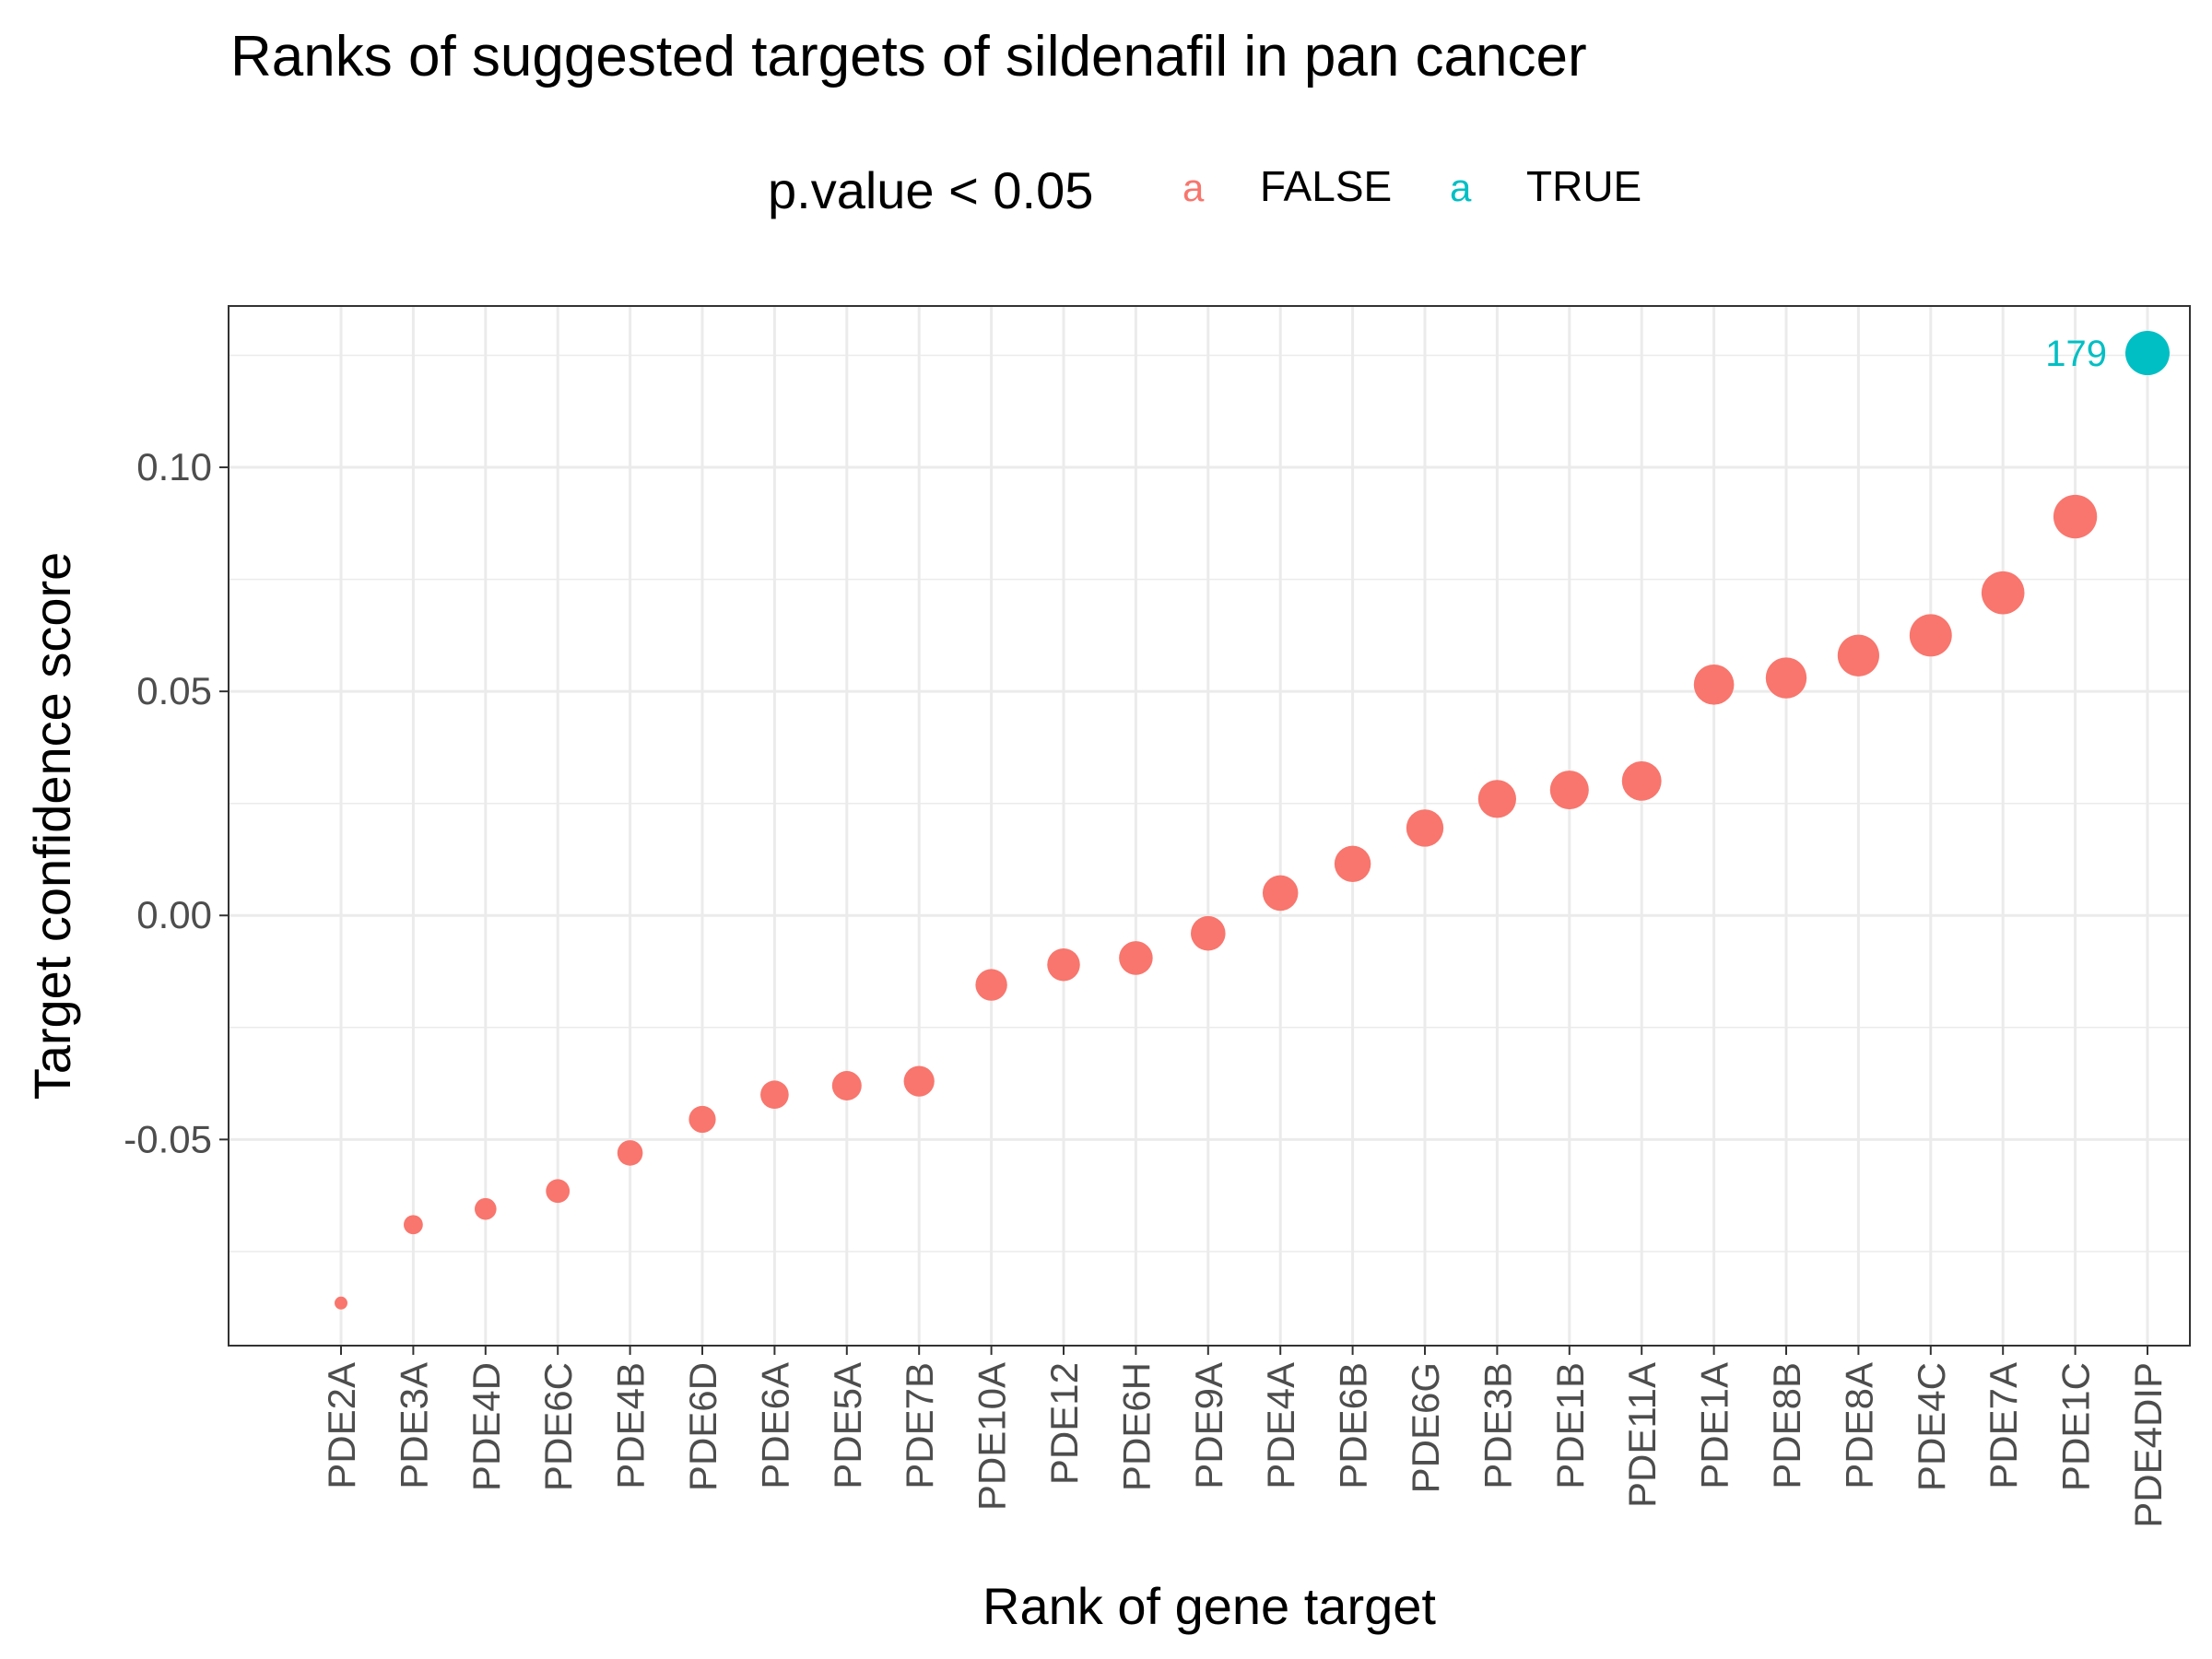 The height and width of the screenshot is (1659, 2212). What do you see at coordinates (2076, 1426) in the screenshot?
I see `x-tick-label: PDE1C` at bounding box center [2076, 1426].